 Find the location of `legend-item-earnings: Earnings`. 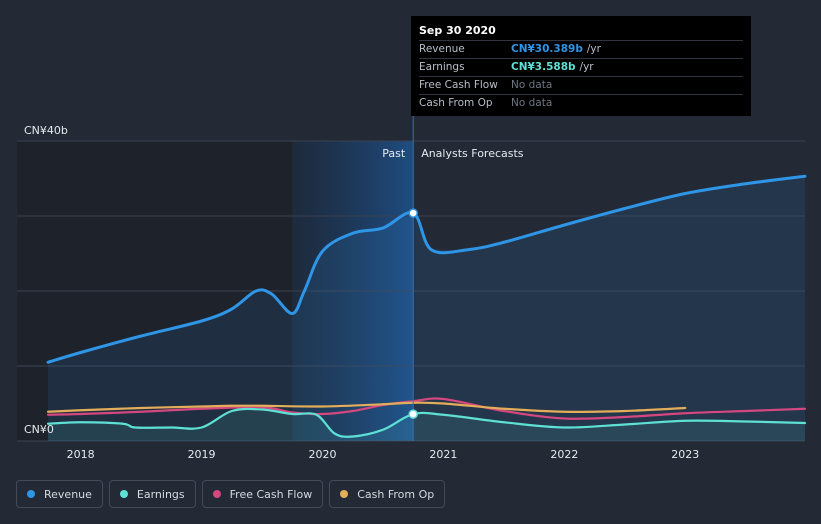

legend-item-earnings: Earnings is located at coordinates (152, 494).